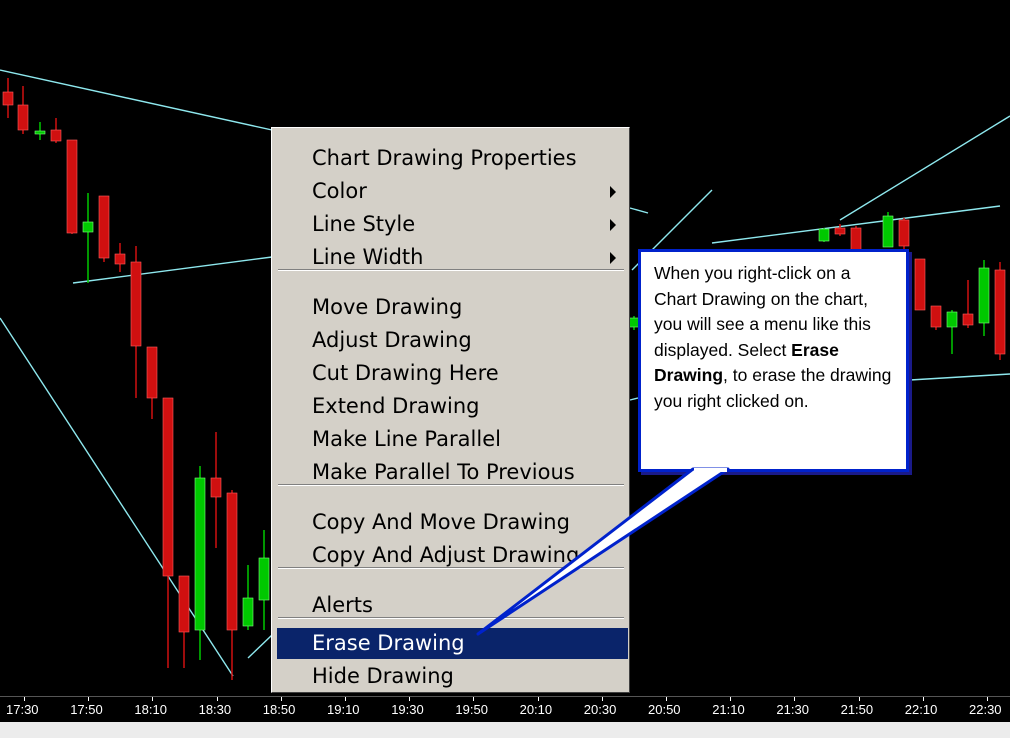 Image resolution: width=1010 pixels, height=738 pixels. I want to click on menu-item-cut-drawing-here: Cut Drawing Here, so click(405, 373).